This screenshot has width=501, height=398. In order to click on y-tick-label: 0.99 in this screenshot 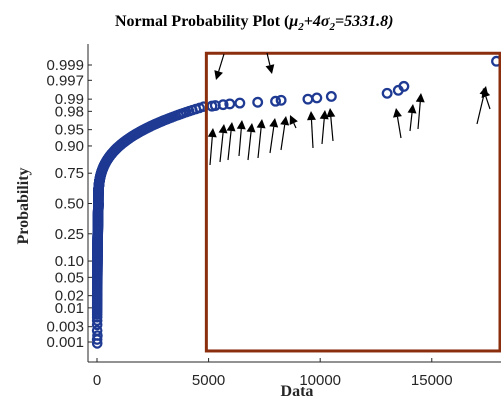, I will do `click(69, 99)`.